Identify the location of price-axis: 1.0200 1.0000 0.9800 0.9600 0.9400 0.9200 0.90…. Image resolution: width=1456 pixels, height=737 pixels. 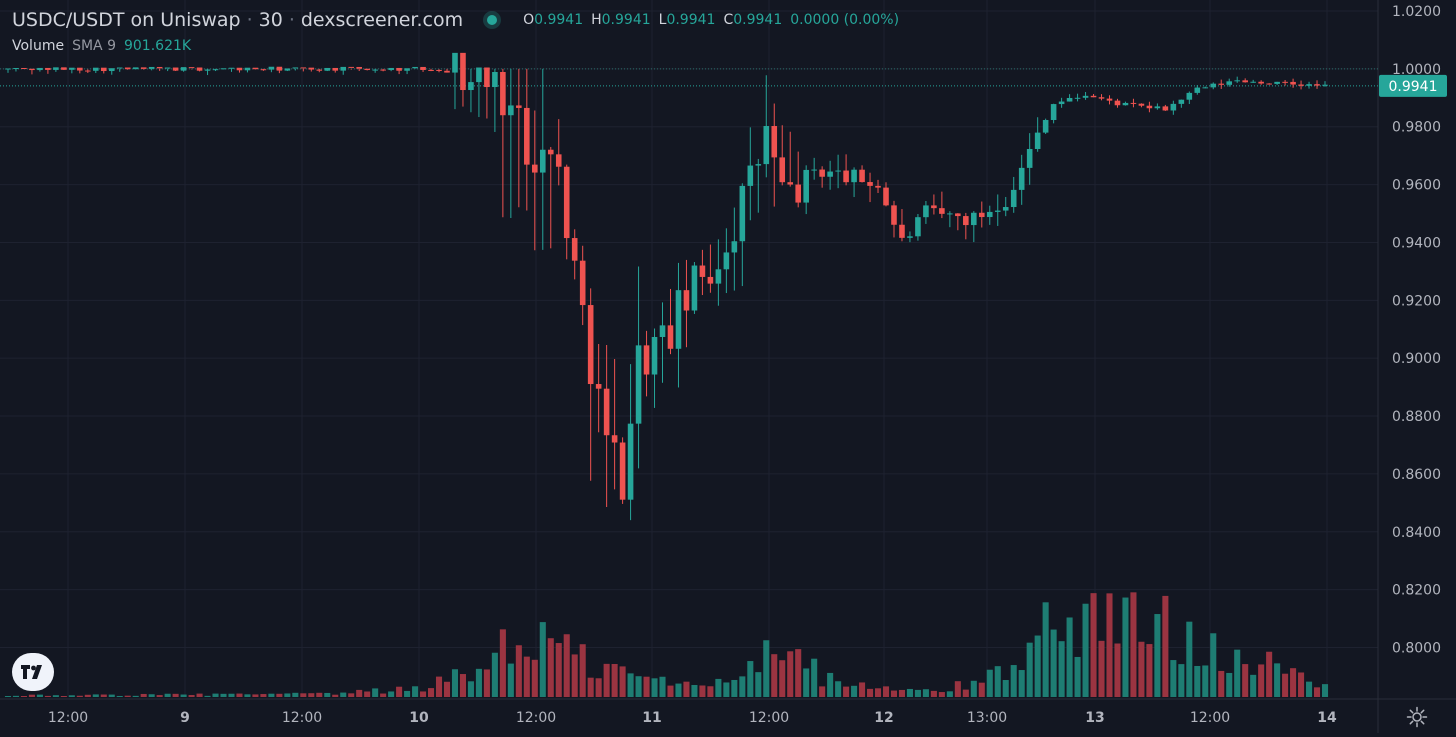
(1416, 330).